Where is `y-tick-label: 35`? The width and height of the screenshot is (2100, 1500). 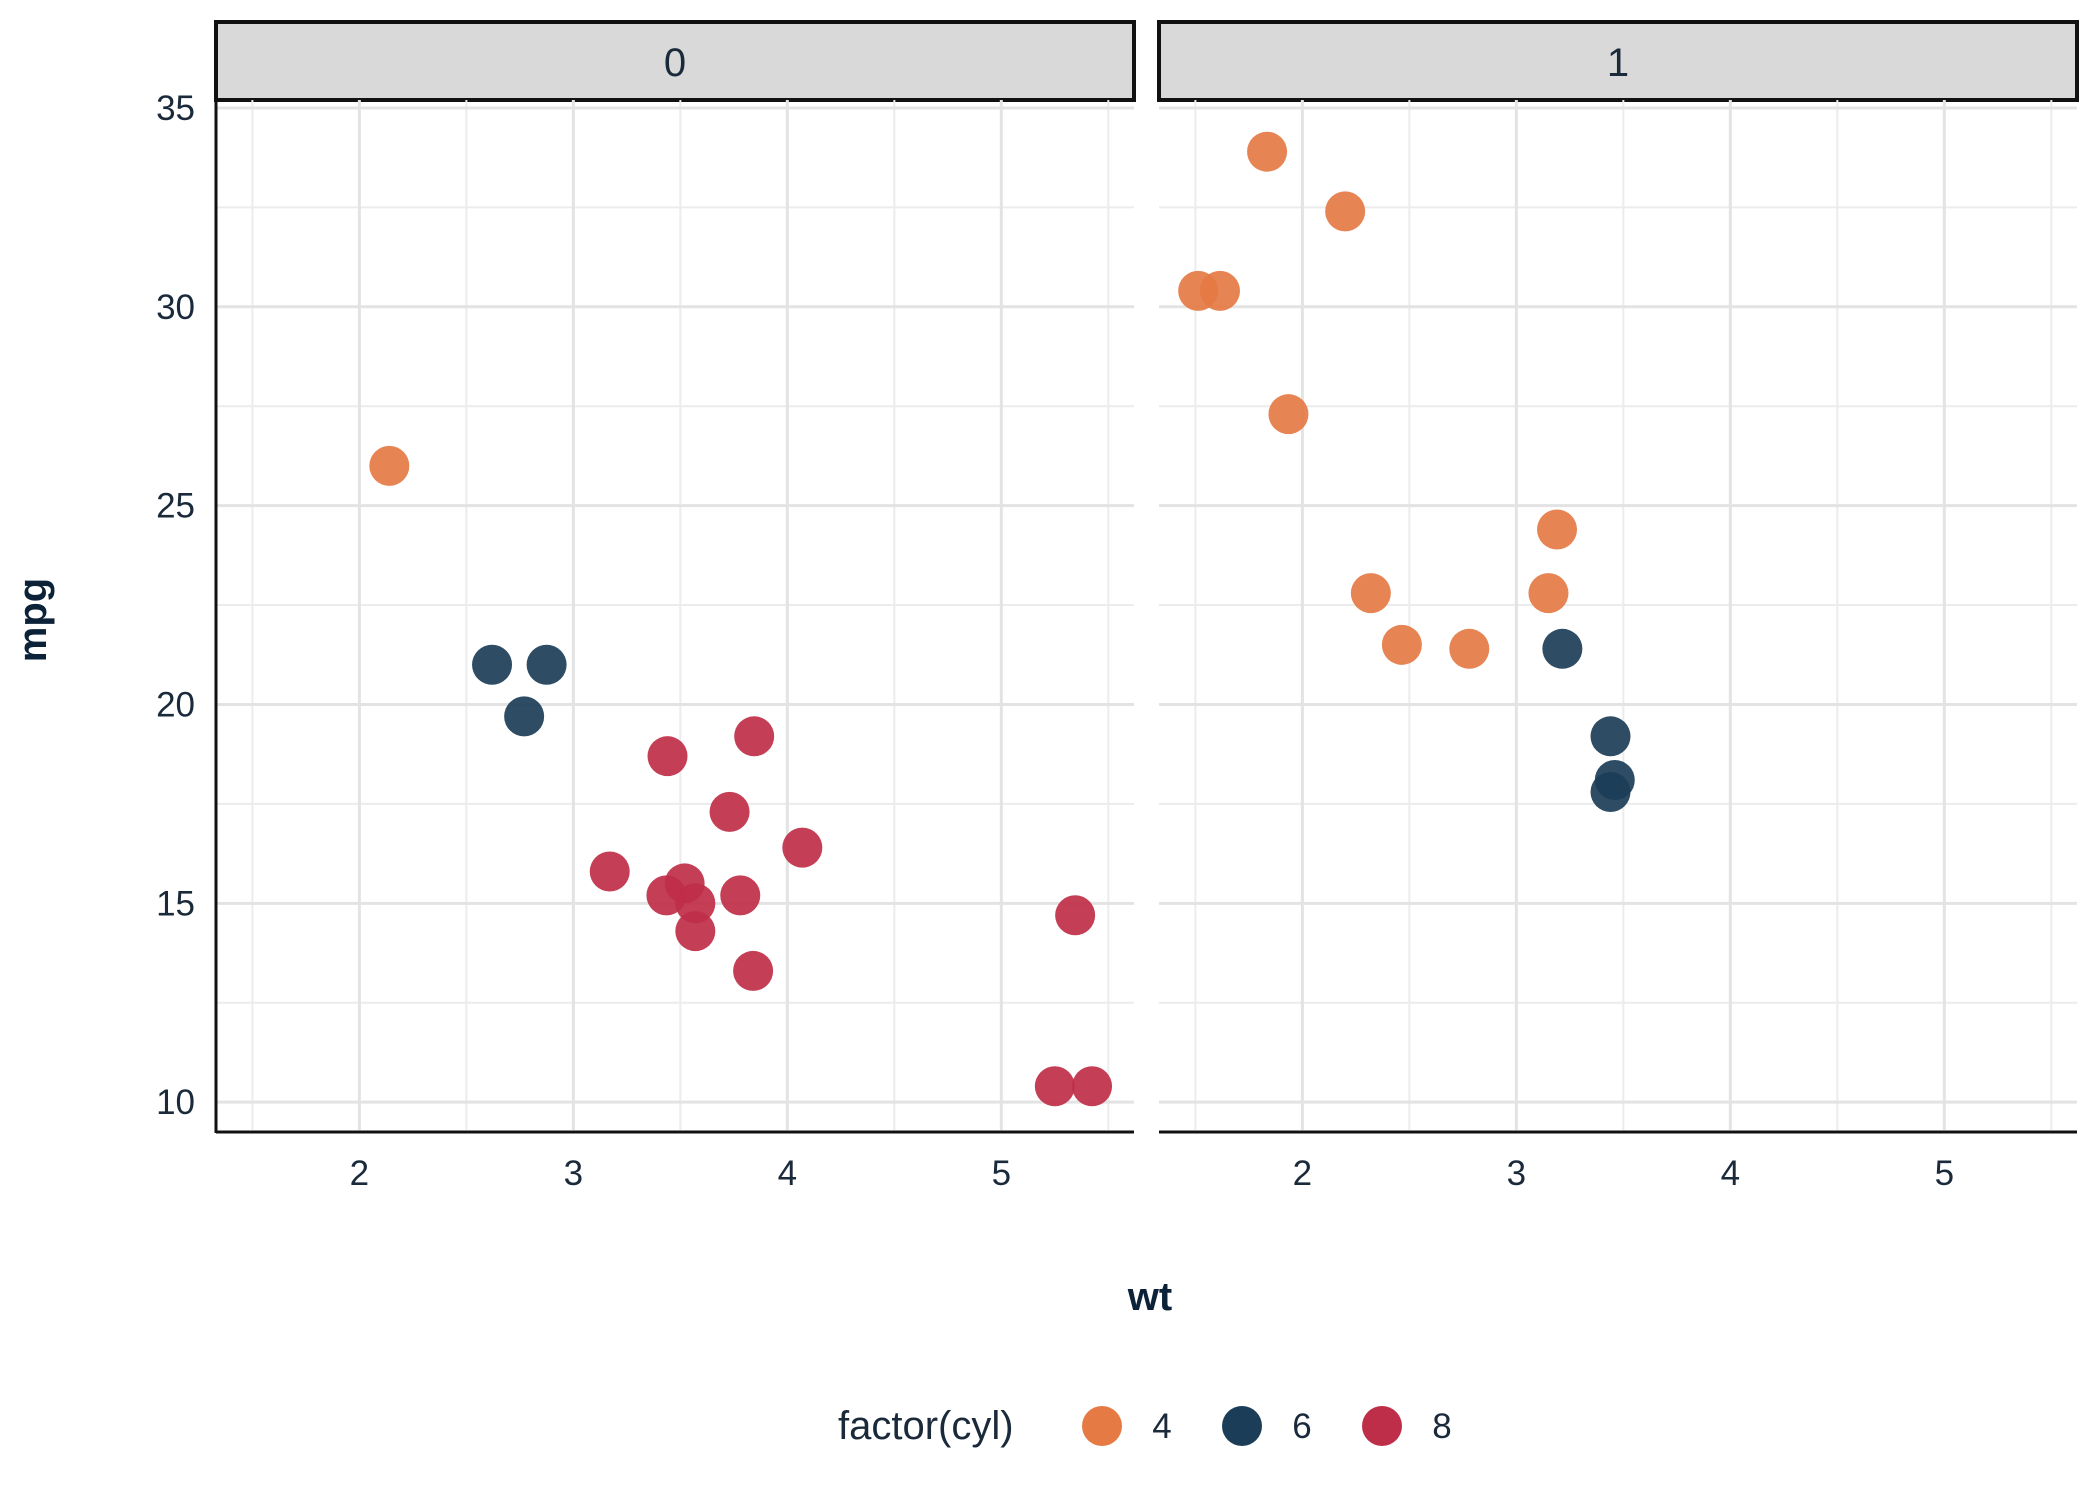
y-tick-label: 35 is located at coordinates (175, 108).